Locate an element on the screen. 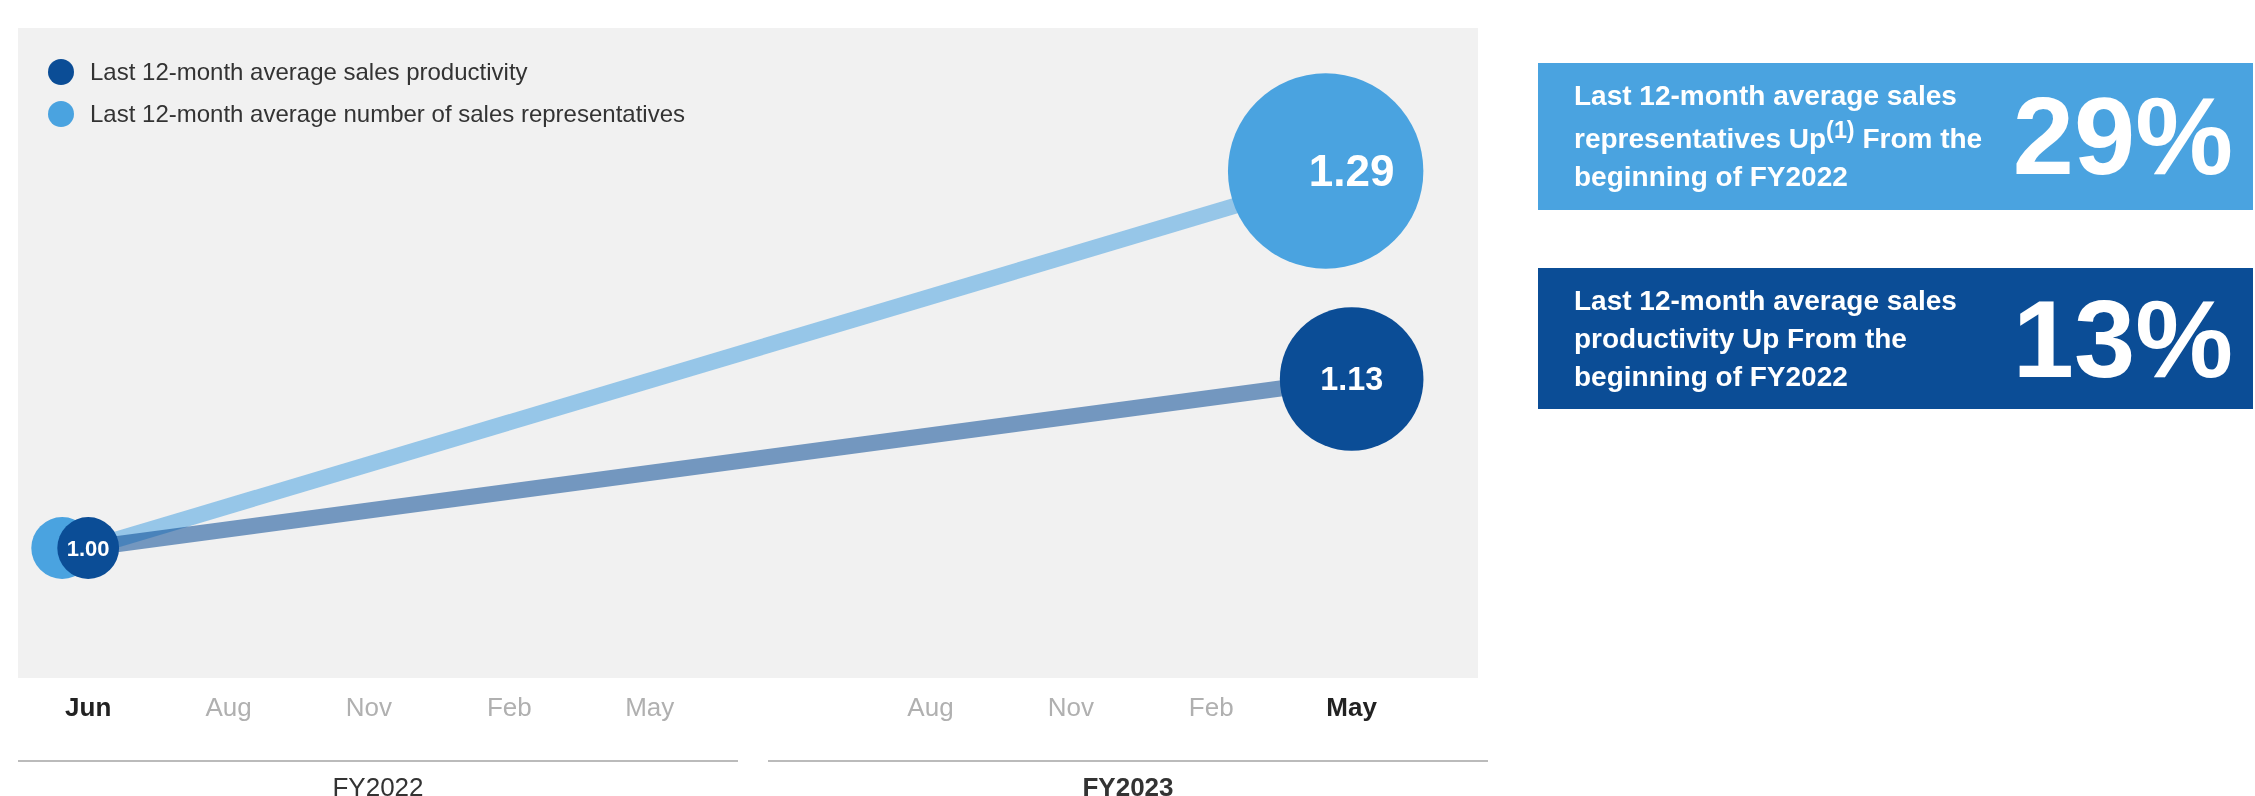 Image resolution: width=2255 pixels, height=796 pixels. legend-label: Last 12-month average sales productivity is located at coordinates (309, 72).